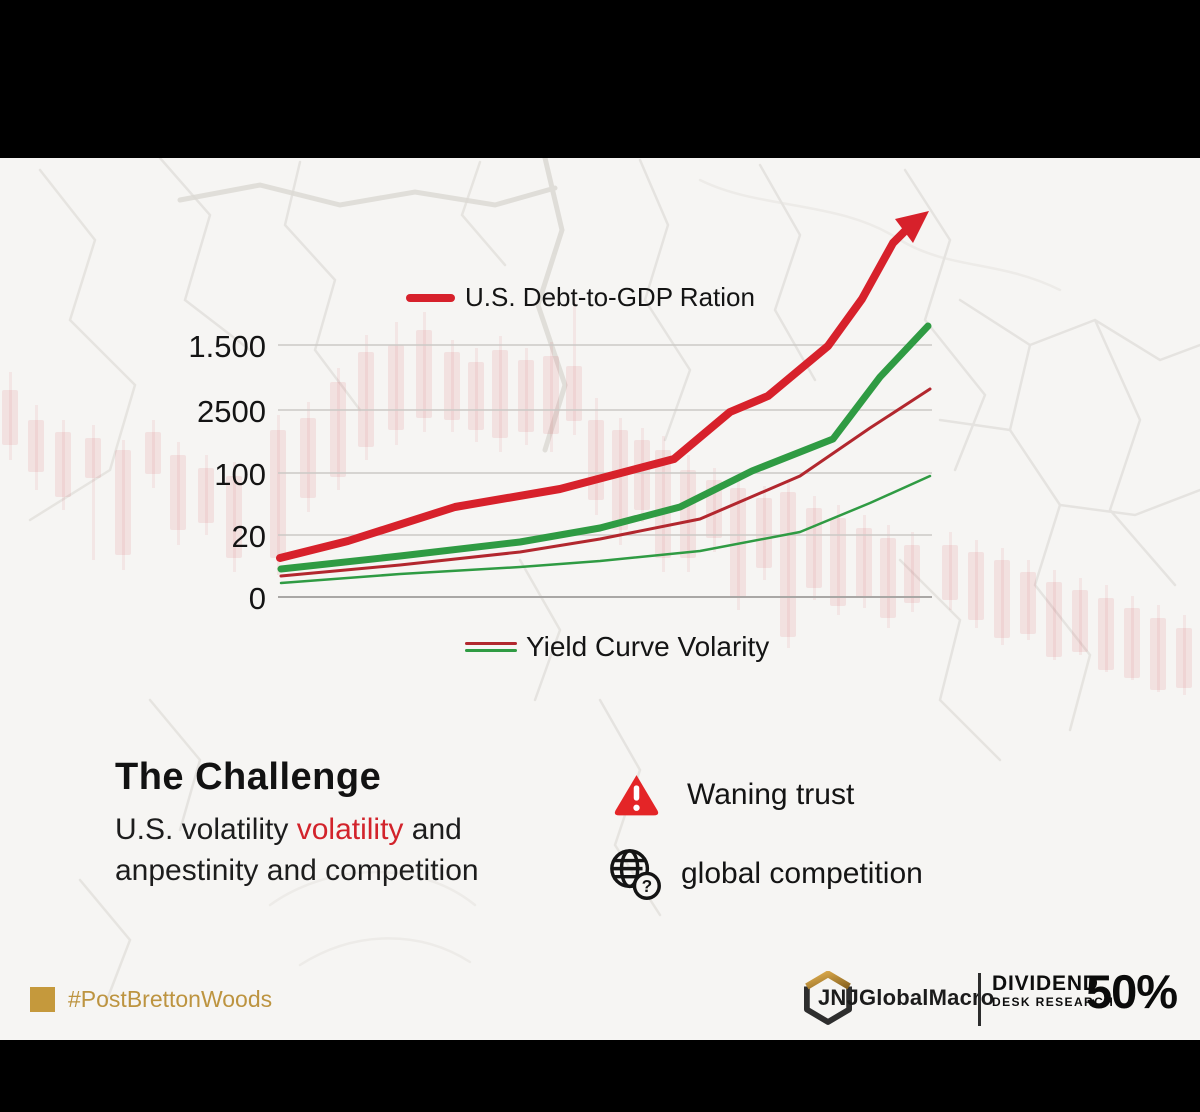  What do you see at coordinates (636, 795) in the screenshot?
I see `warning-triangle-icon` at bounding box center [636, 795].